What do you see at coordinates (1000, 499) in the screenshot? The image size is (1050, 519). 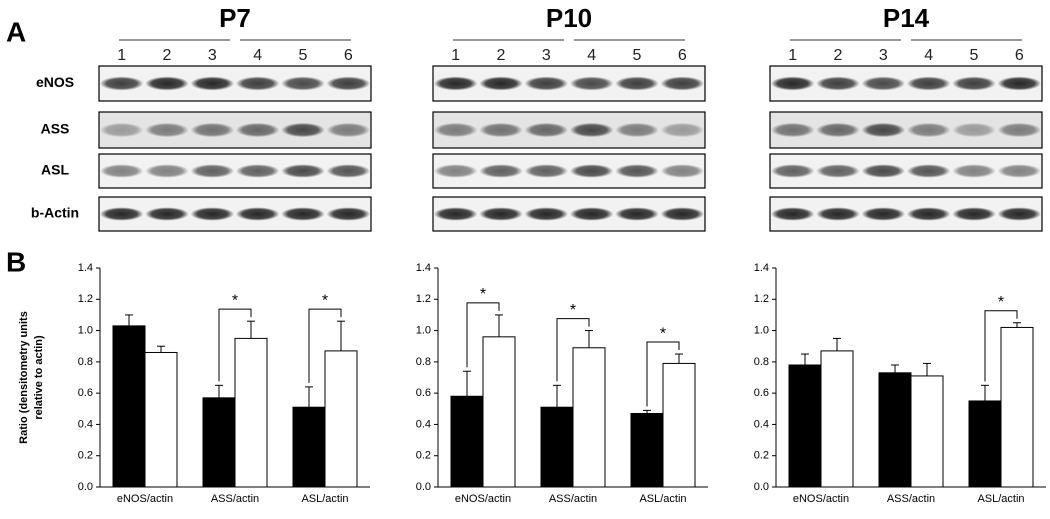 I see `x-tick-label: ASL/actin` at bounding box center [1000, 499].